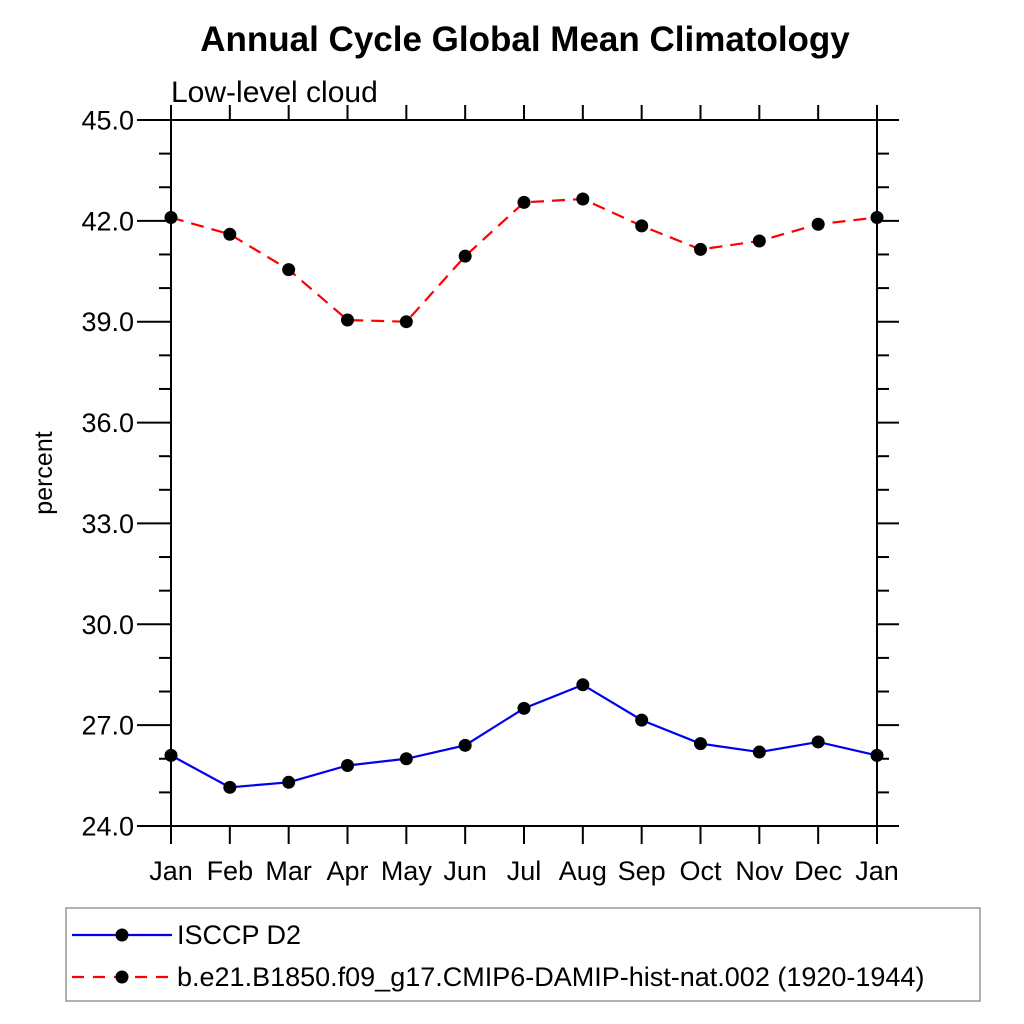  What do you see at coordinates (107, 121) in the screenshot?
I see `y-tick-label: 45.0` at bounding box center [107, 121].